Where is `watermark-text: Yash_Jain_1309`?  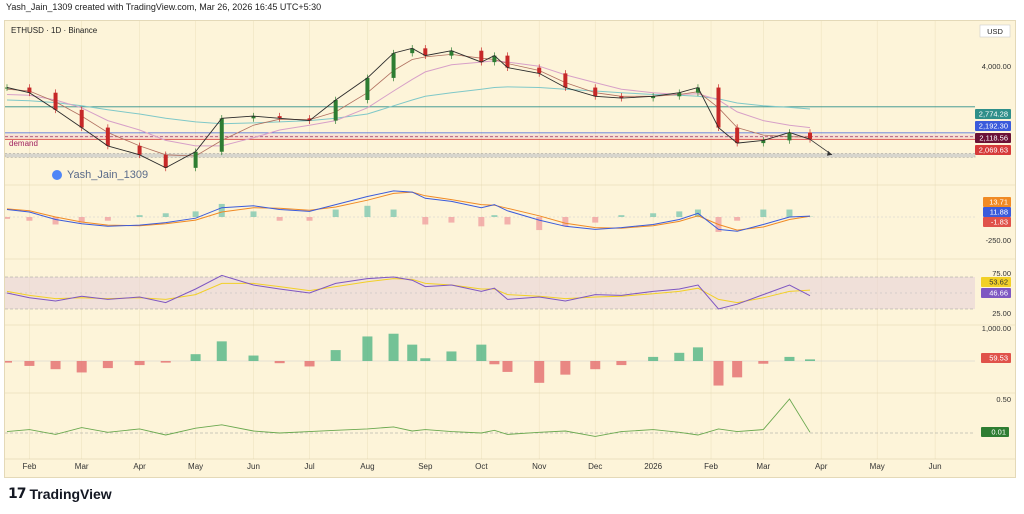
watermark-text: Yash_Jain_1309 is located at coordinates (107, 175).